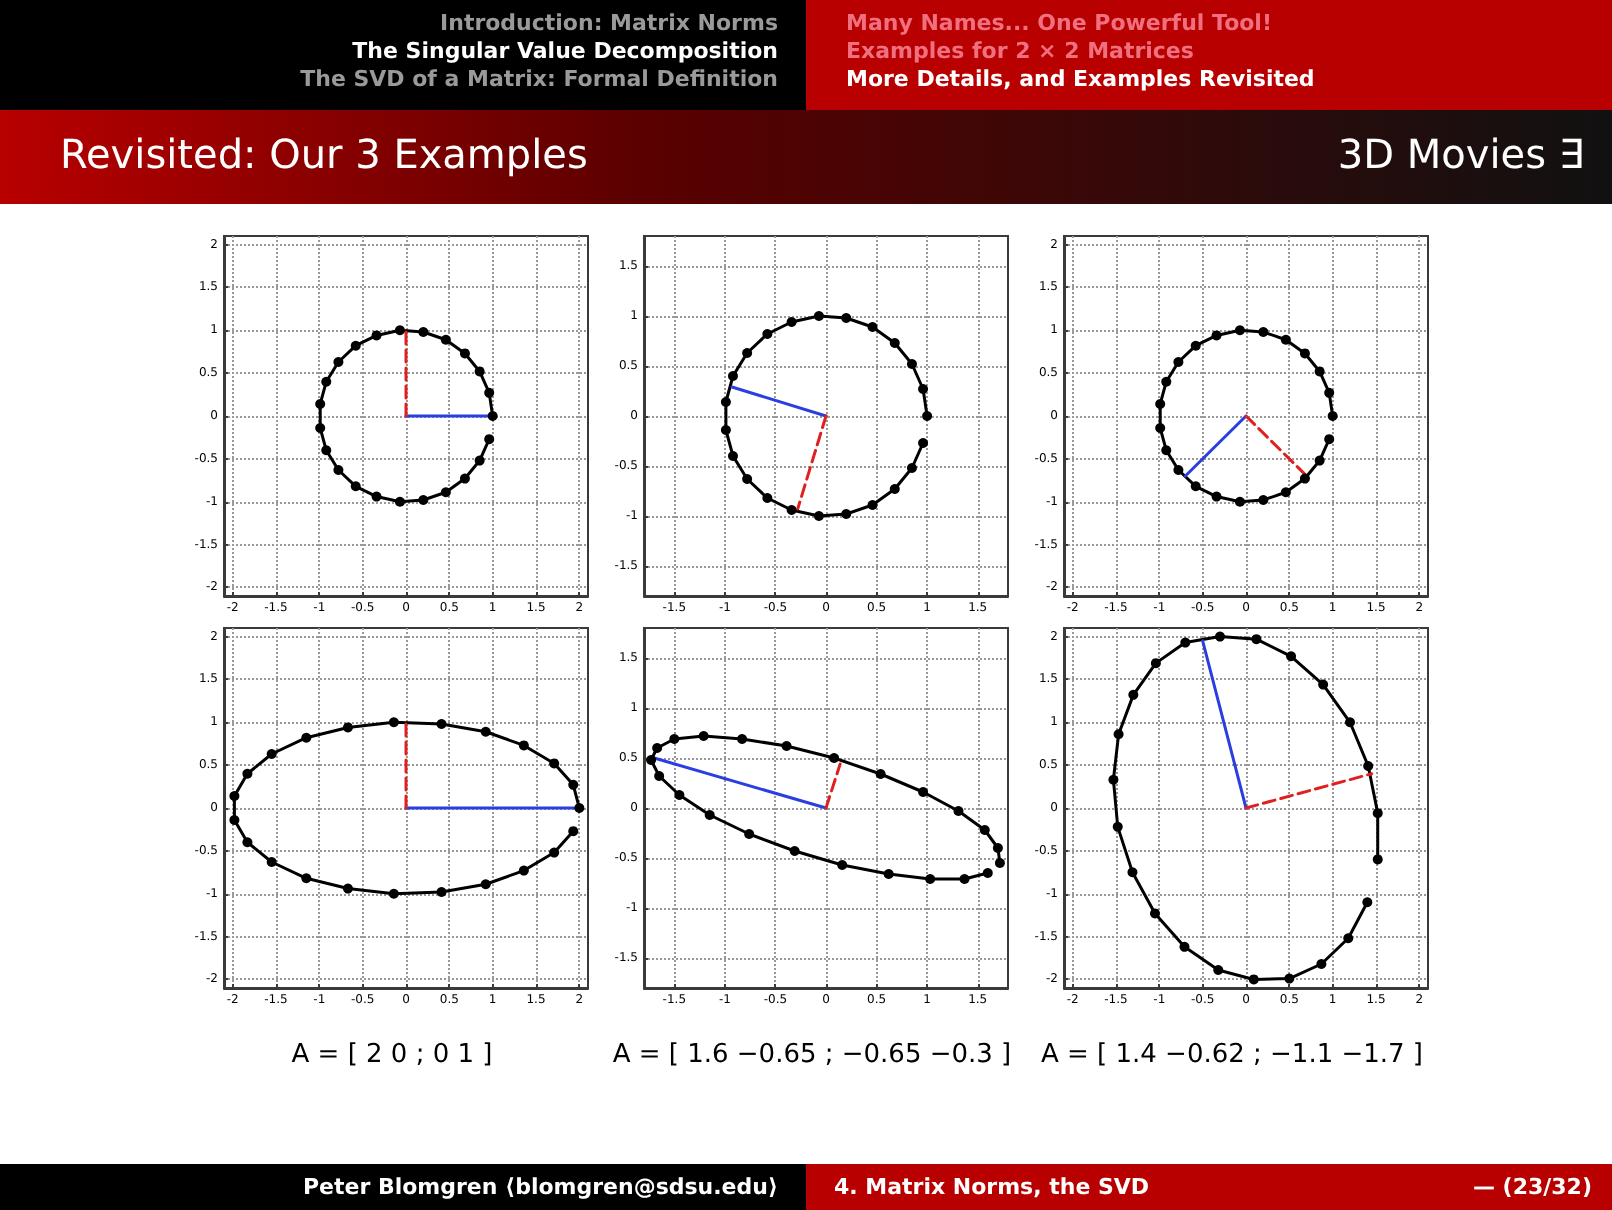 Image resolution: width=1612 pixels, height=1210 pixels. What do you see at coordinates (1081, 80) in the screenshot?
I see `text: More Details, and Examples Revisited` at bounding box center [1081, 80].